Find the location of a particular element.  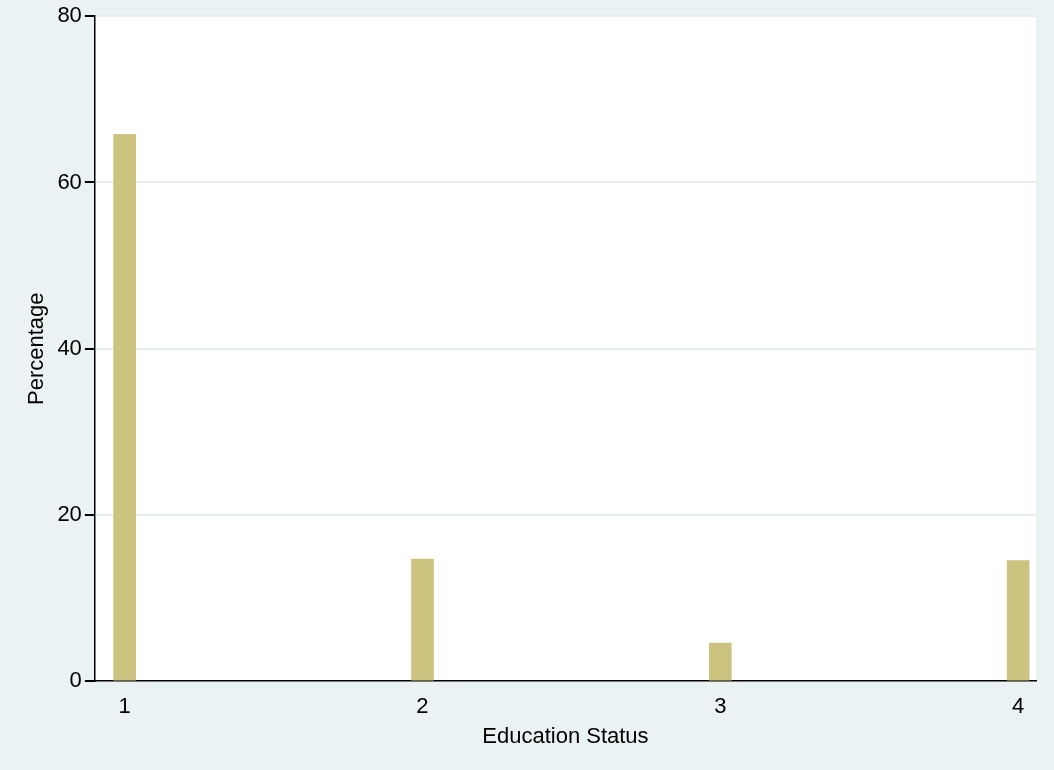

x-tick-label: 2 is located at coordinates (422, 706).